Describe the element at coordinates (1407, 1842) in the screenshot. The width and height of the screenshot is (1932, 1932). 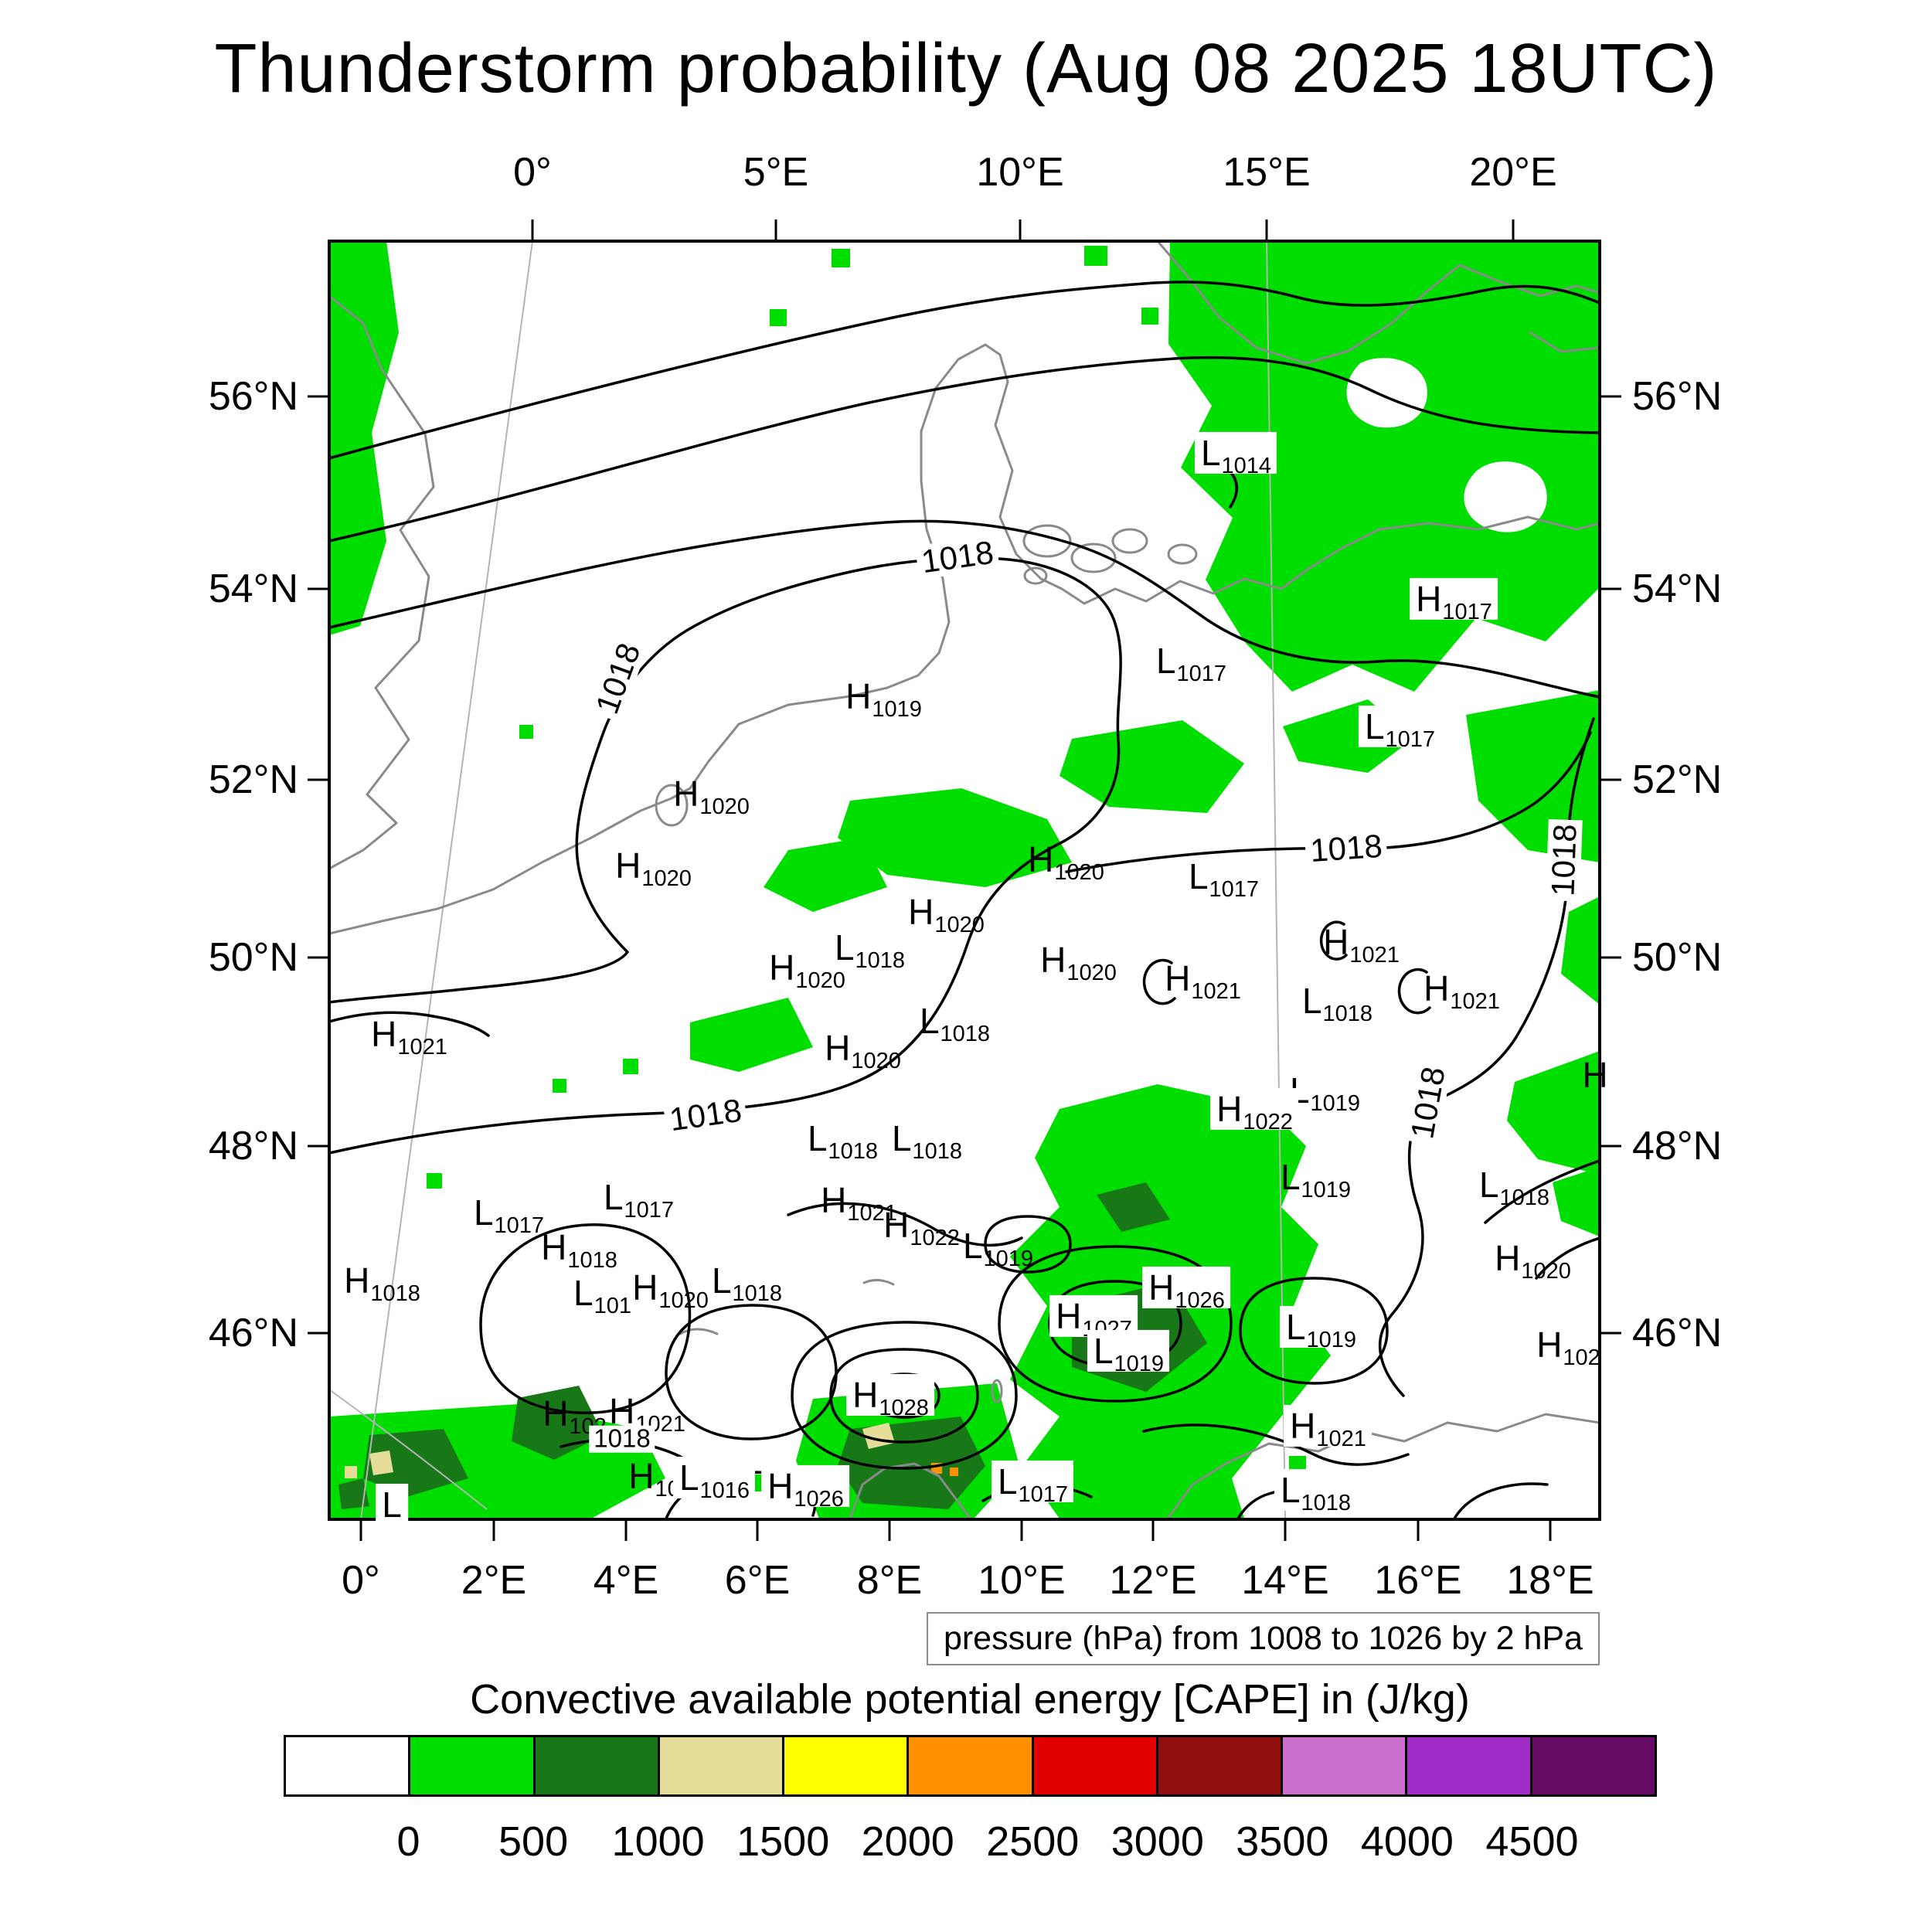
I see `colorbar-tick-label: 4000` at that location.